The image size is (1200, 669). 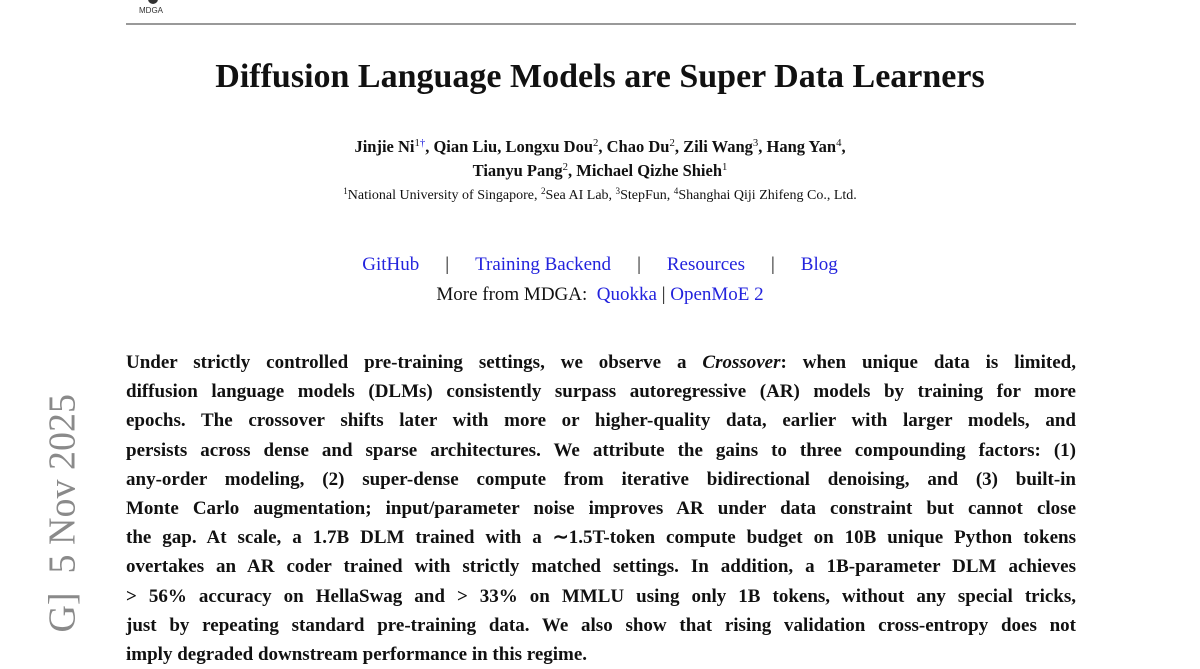 I want to click on author-line: Tianyu Pang2, Michael Qizhe Shieh1, so click(x=600, y=171).